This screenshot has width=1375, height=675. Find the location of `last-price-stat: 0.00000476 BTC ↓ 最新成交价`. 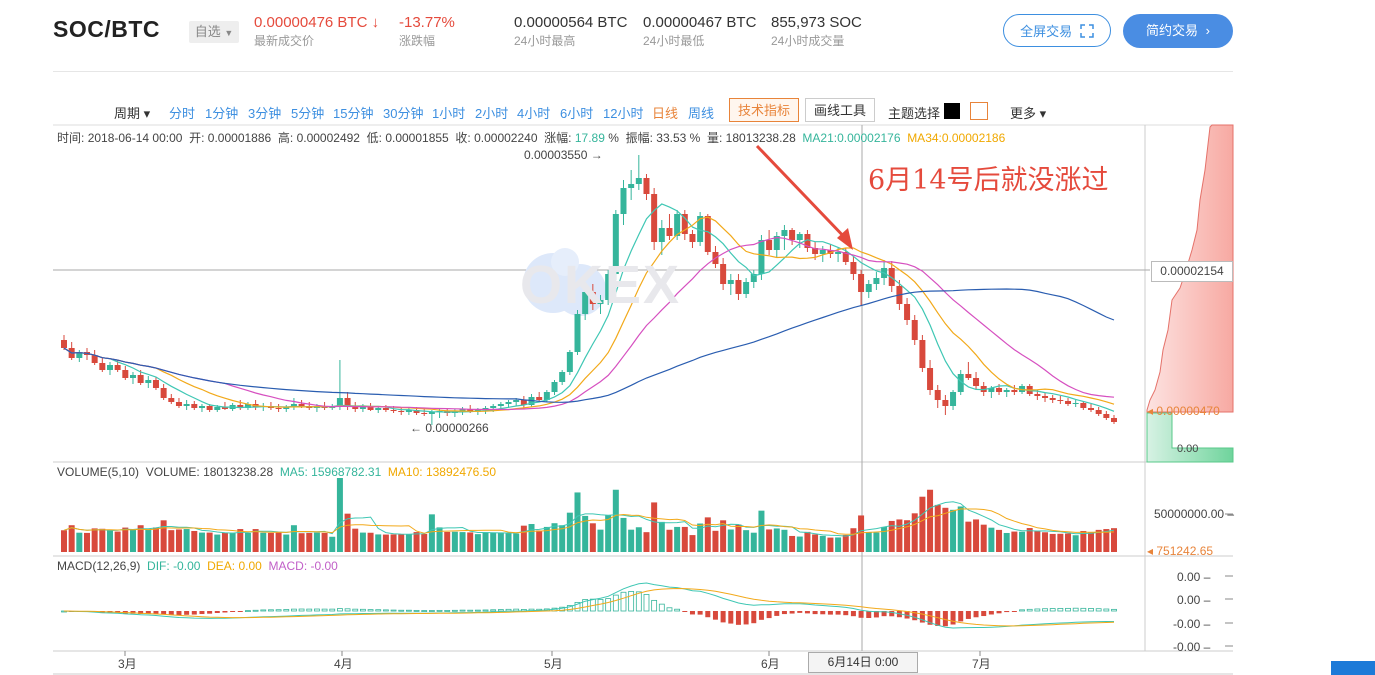

last-price-stat: 0.00000476 BTC ↓ 最新成交价 is located at coordinates (316, 31).